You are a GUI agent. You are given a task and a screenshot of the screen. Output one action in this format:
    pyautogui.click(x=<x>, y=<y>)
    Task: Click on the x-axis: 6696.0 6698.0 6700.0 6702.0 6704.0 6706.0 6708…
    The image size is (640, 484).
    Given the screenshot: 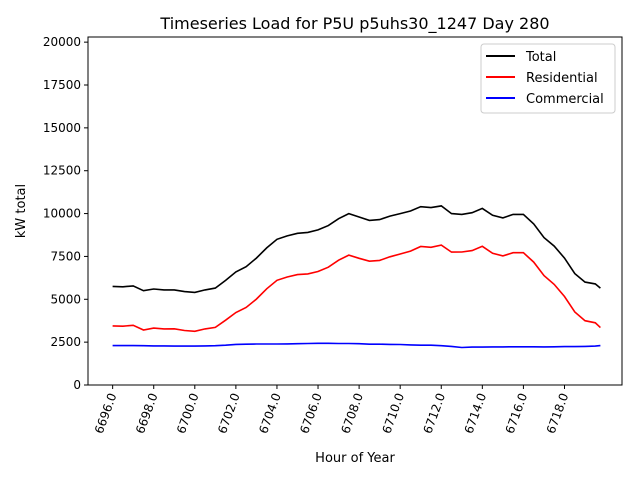 What is the action you would take?
    pyautogui.click(x=331, y=410)
    